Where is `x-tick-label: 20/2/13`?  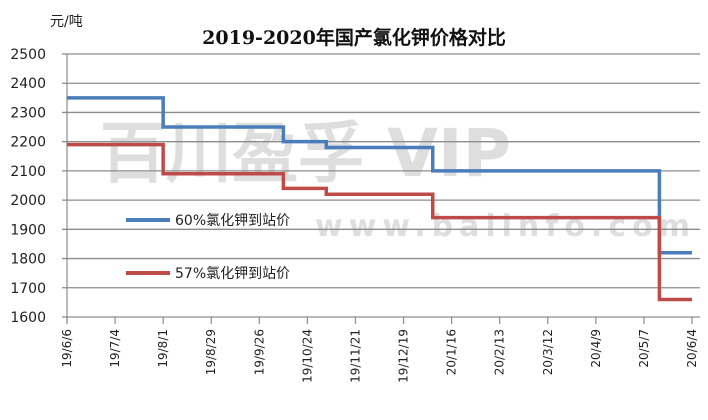
x-tick-label: 20/2/13 is located at coordinates (500, 352).